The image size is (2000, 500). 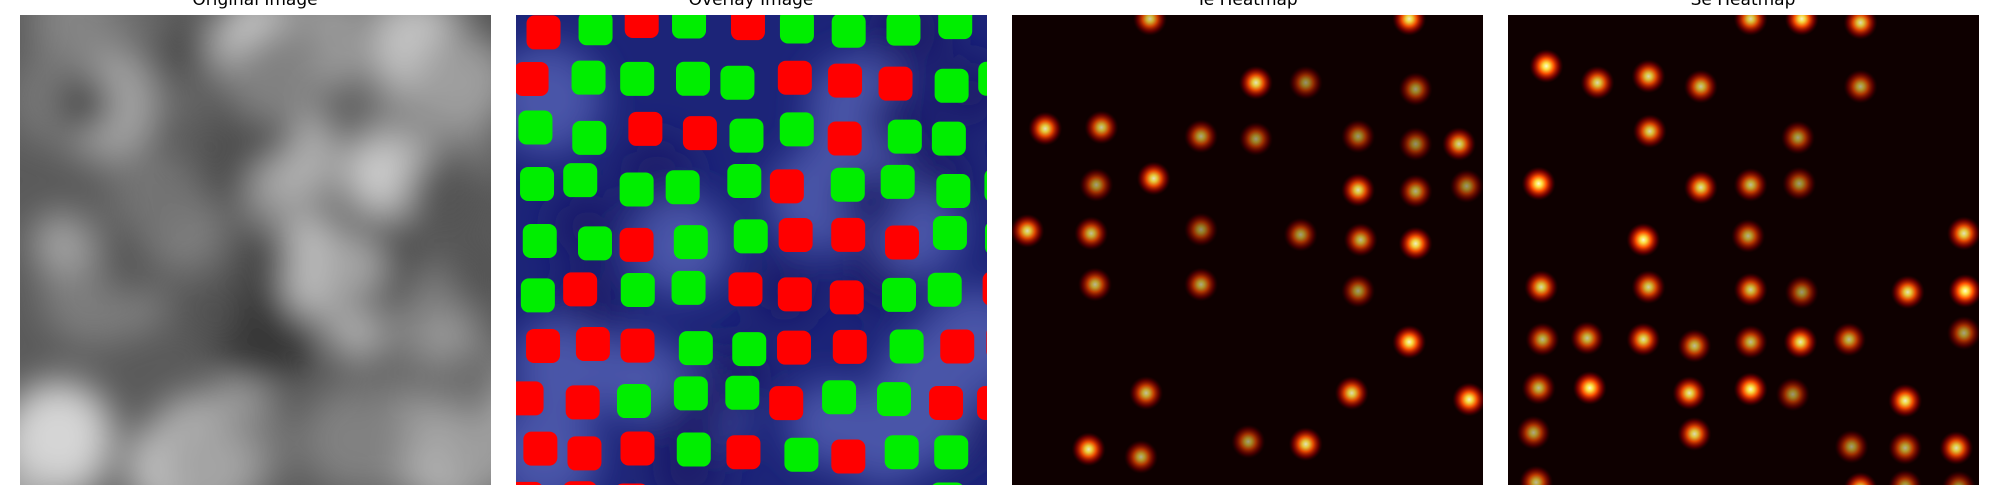 What do you see at coordinates (751, 5) in the screenshot?
I see `panel-title: Overlay Image` at bounding box center [751, 5].